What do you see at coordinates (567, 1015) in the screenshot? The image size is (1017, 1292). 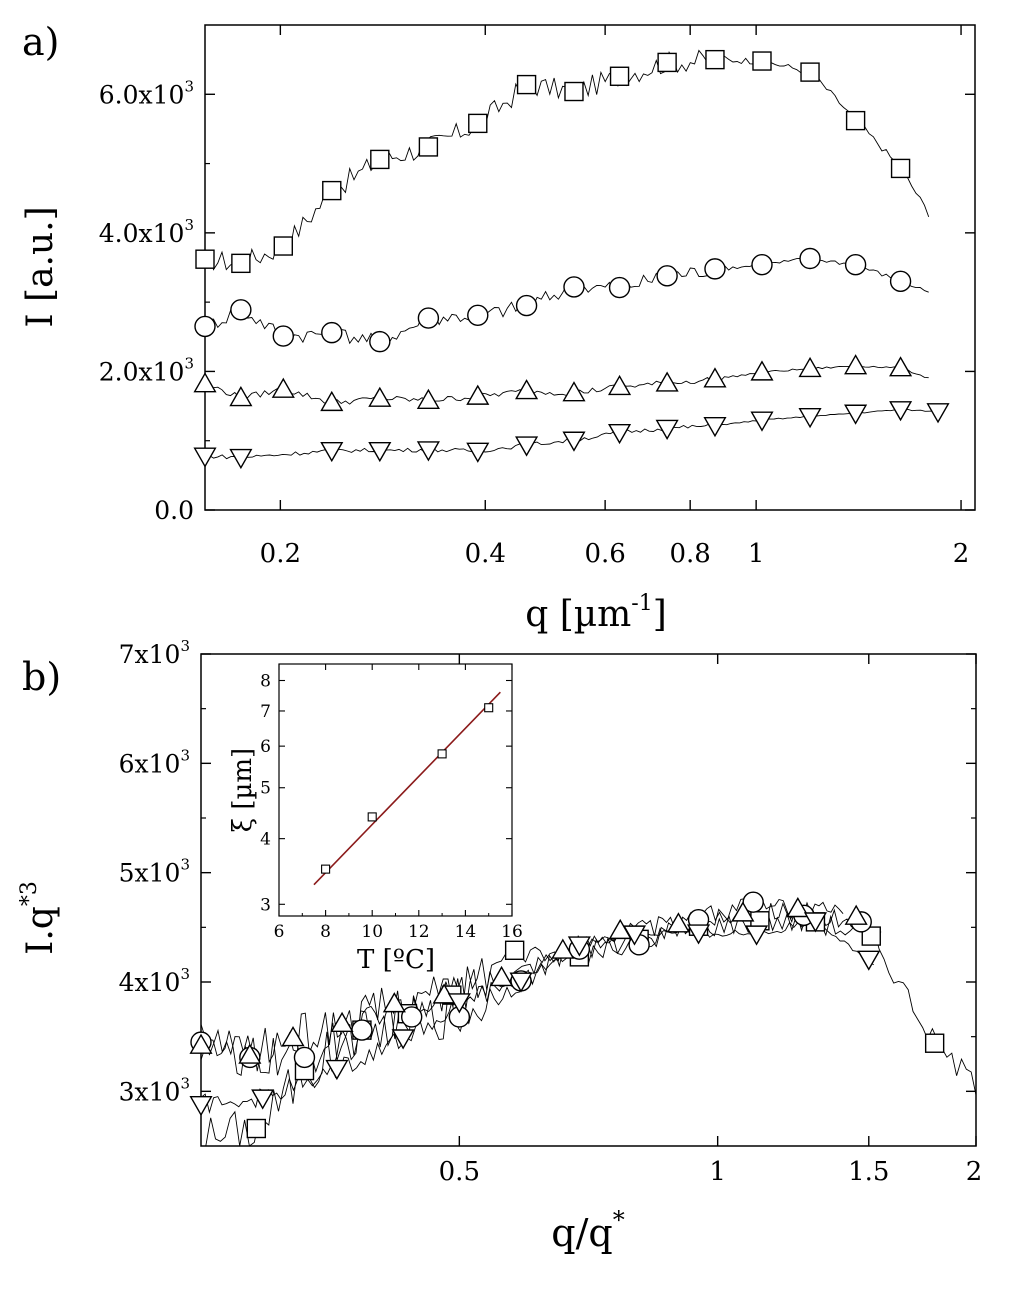 I see `panel-b-markers` at bounding box center [567, 1015].